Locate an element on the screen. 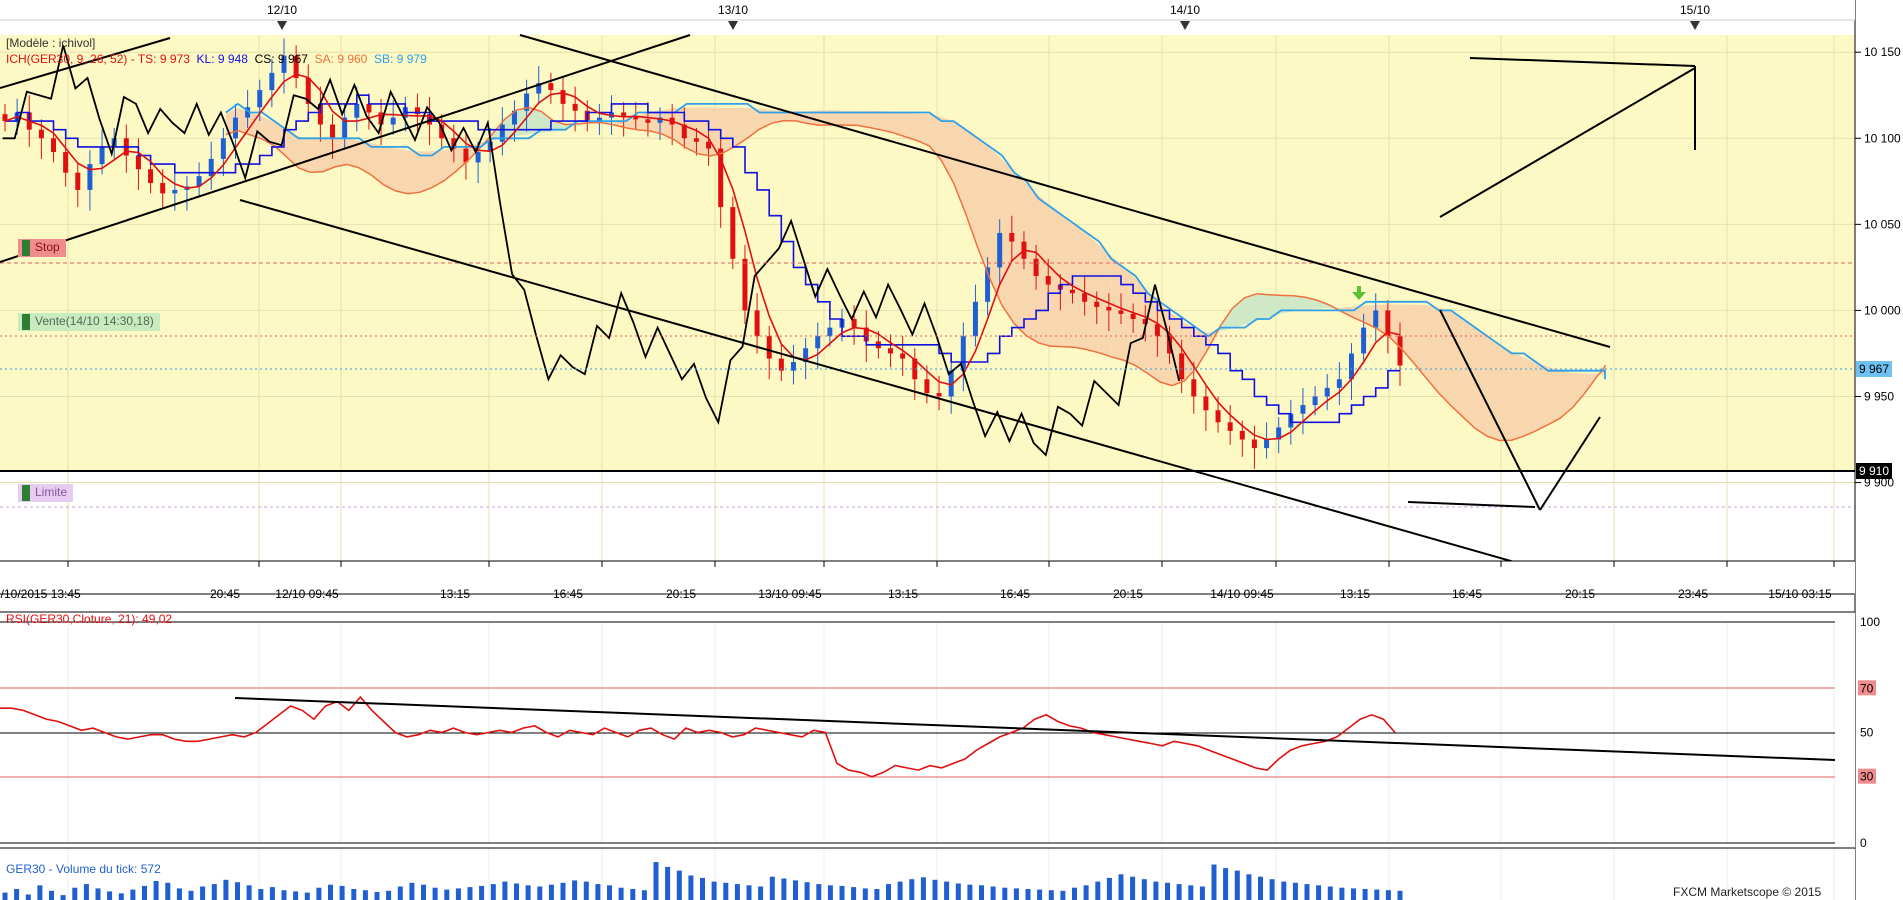 Image resolution: width=1903 pixels, height=900 pixels. price-ticks: 10 150 10 100 10 050 10 000 9 950 9 900 is located at coordinates (1878, 267).